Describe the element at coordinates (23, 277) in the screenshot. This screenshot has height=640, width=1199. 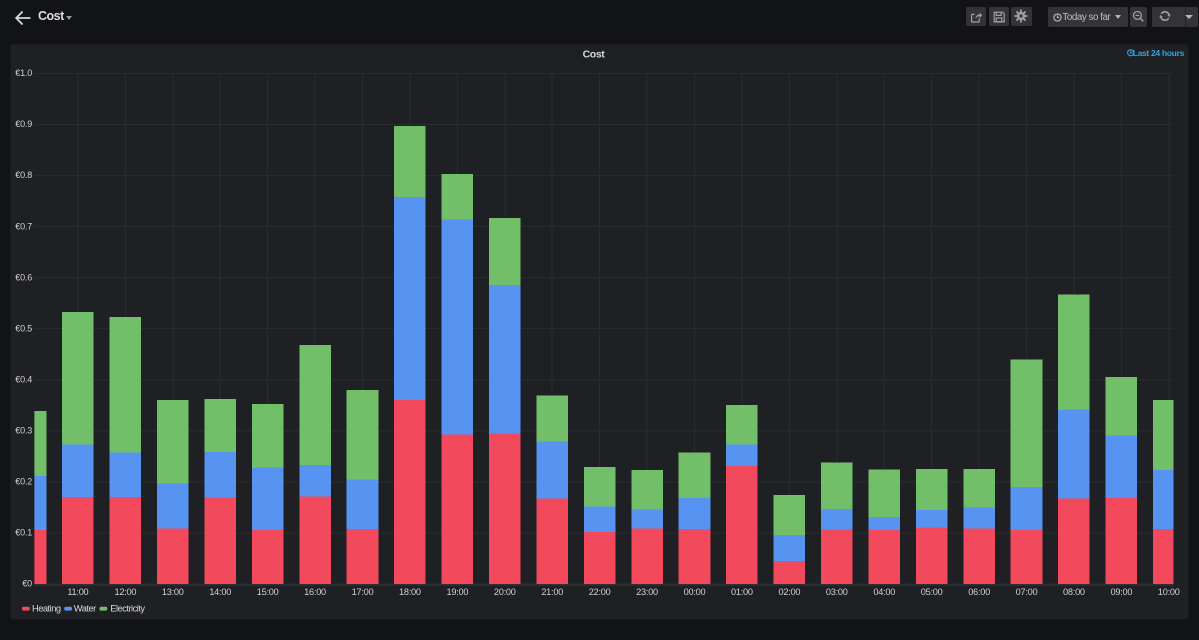
I see `svg-text: €0.6` at that location.